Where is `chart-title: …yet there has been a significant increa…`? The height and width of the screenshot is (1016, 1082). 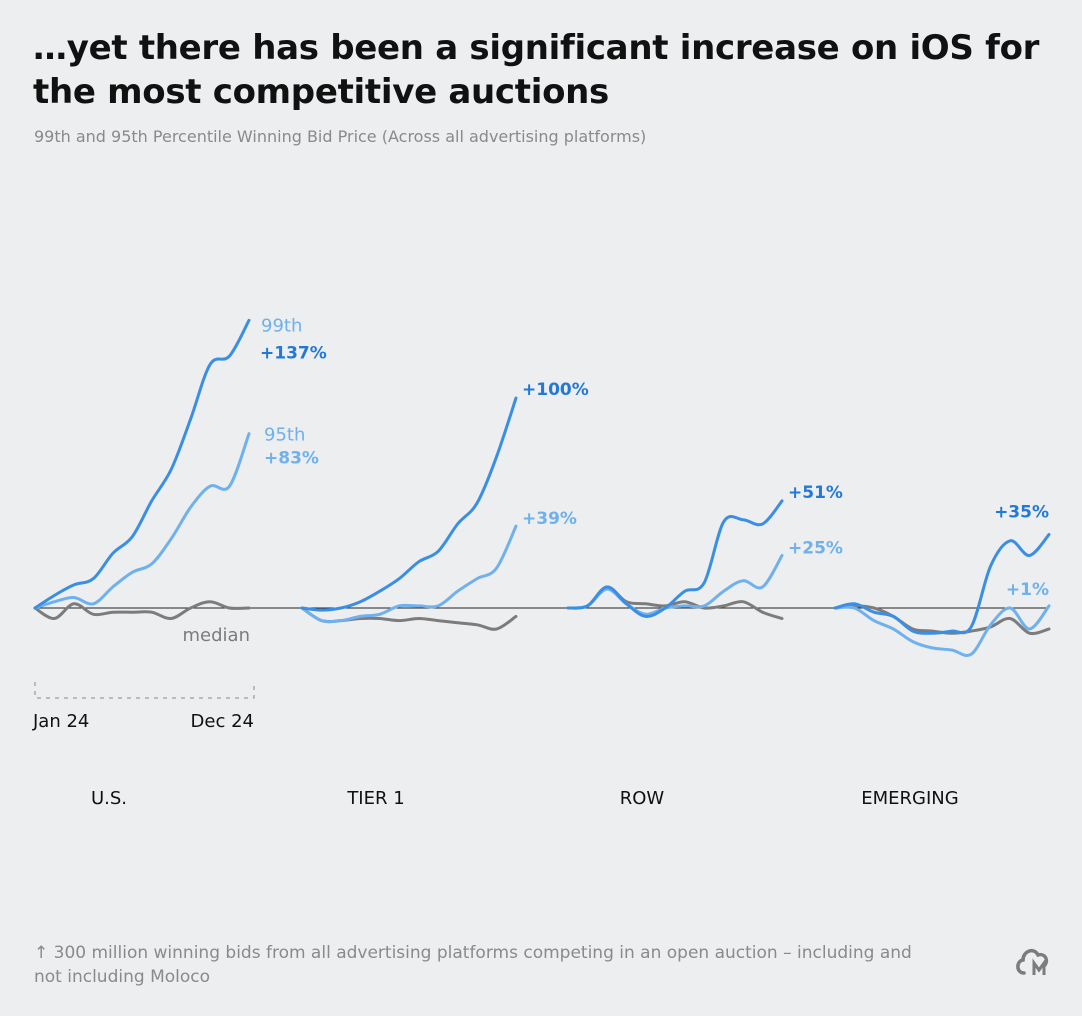
chart-title: …yet there has been a significant increa… is located at coordinates (536, 70).